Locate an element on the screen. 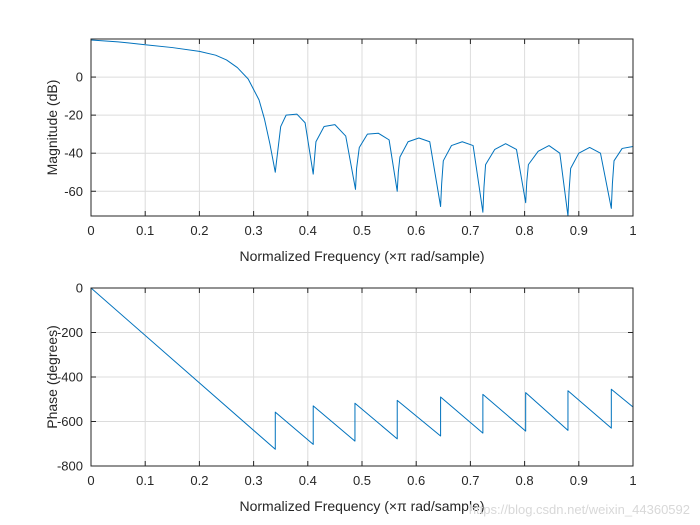 The height and width of the screenshot is (525, 700). y-tick-label: -20 is located at coordinates (73, 115).